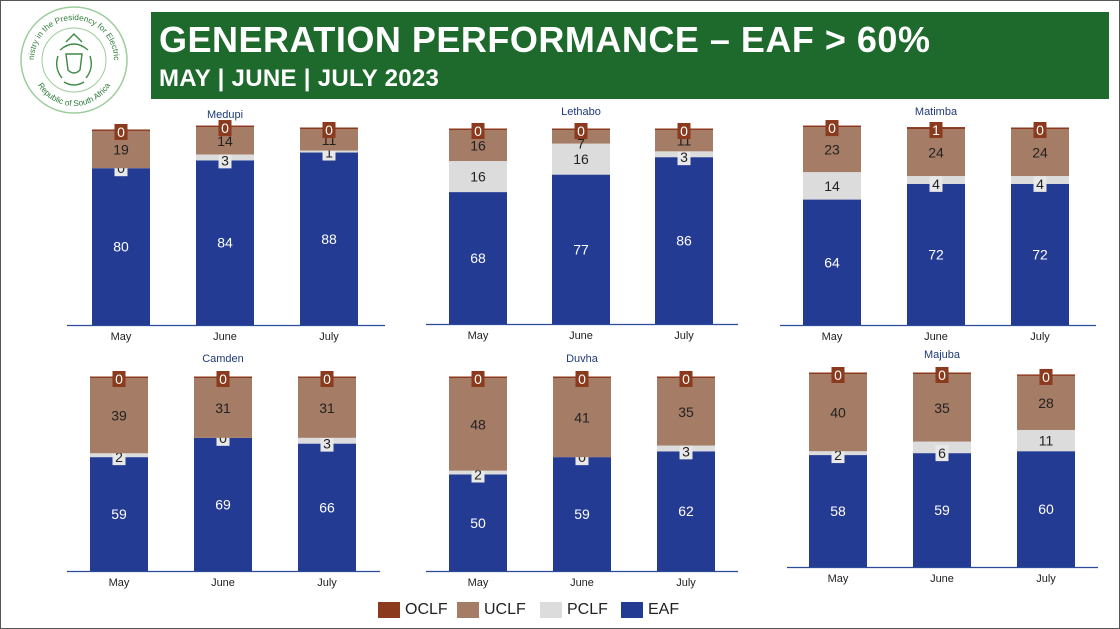 The width and height of the screenshot is (1120, 629). Describe the element at coordinates (582, 418) in the screenshot. I see `data-label-uclf-june: 41` at that location.